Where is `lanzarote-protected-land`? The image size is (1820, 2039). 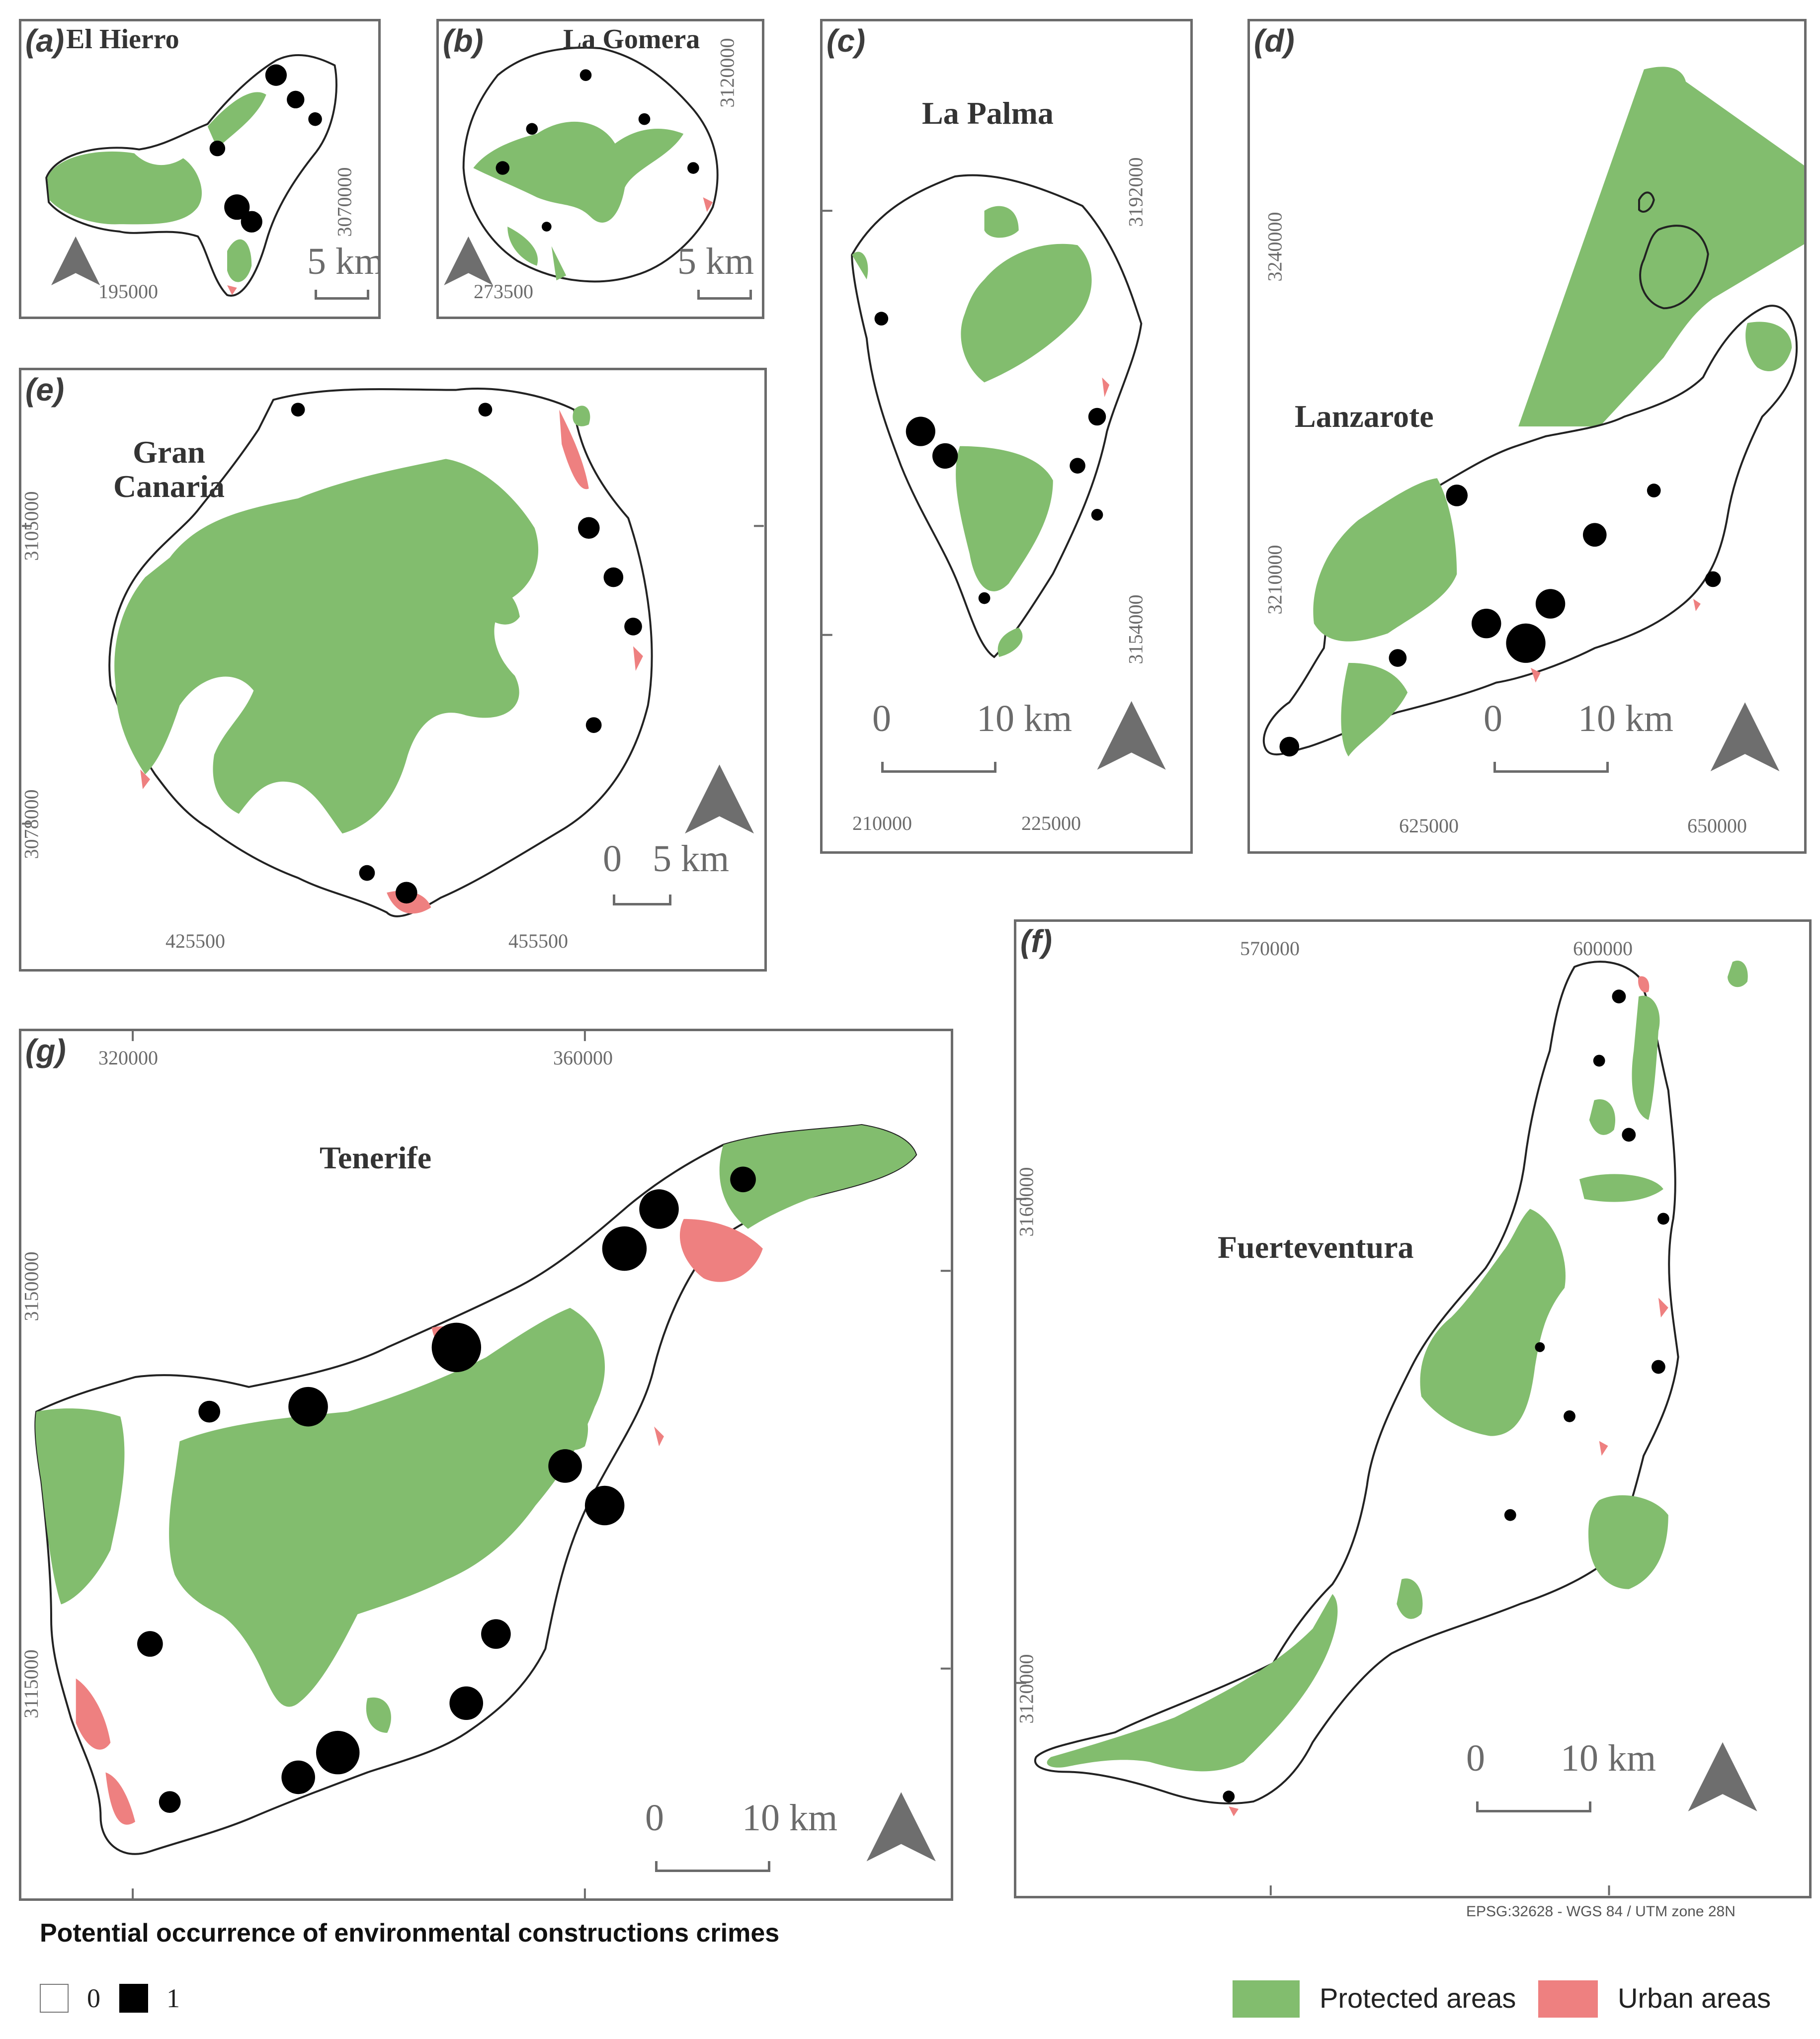 lanzarote-protected-land is located at coordinates (1552, 539).